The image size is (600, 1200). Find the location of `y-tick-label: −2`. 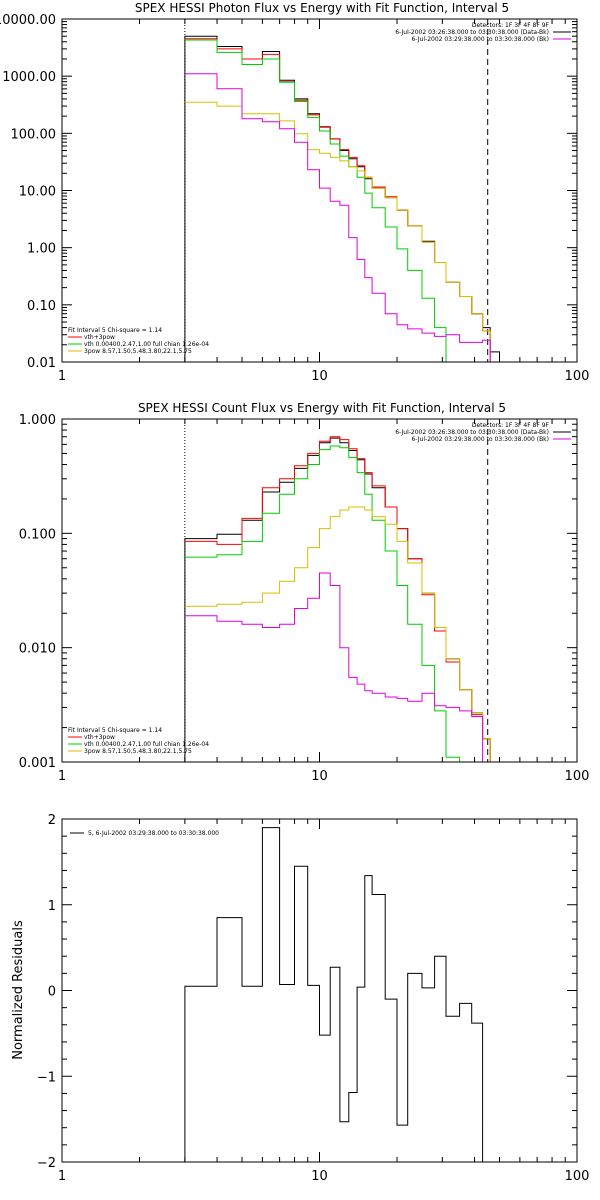

y-tick-label: −2 is located at coordinates (46, 1163).